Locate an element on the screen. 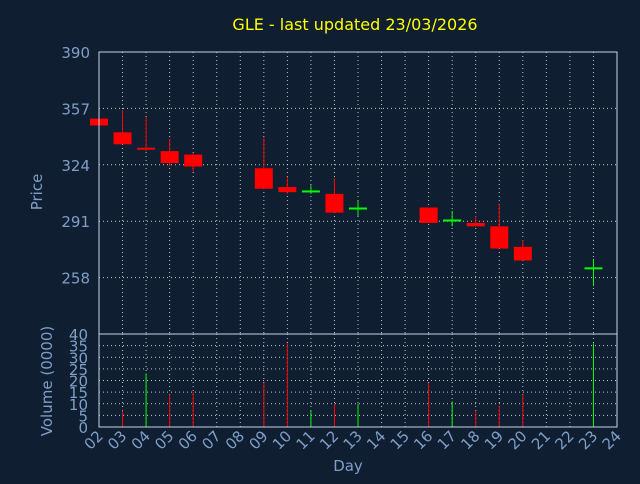 This screenshot has width=640, height=484. price-tick-label: 357 is located at coordinates (75, 109).